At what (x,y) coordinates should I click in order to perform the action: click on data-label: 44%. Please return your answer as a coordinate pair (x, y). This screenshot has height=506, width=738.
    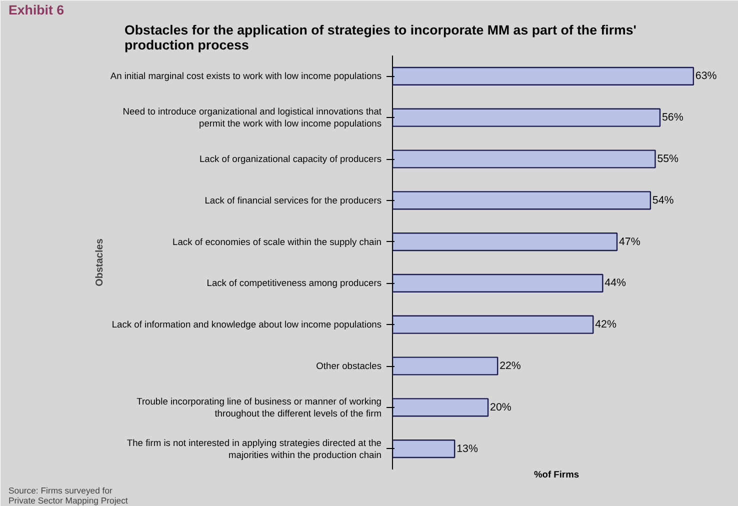
    Looking at the image, I should click on (615, 283).